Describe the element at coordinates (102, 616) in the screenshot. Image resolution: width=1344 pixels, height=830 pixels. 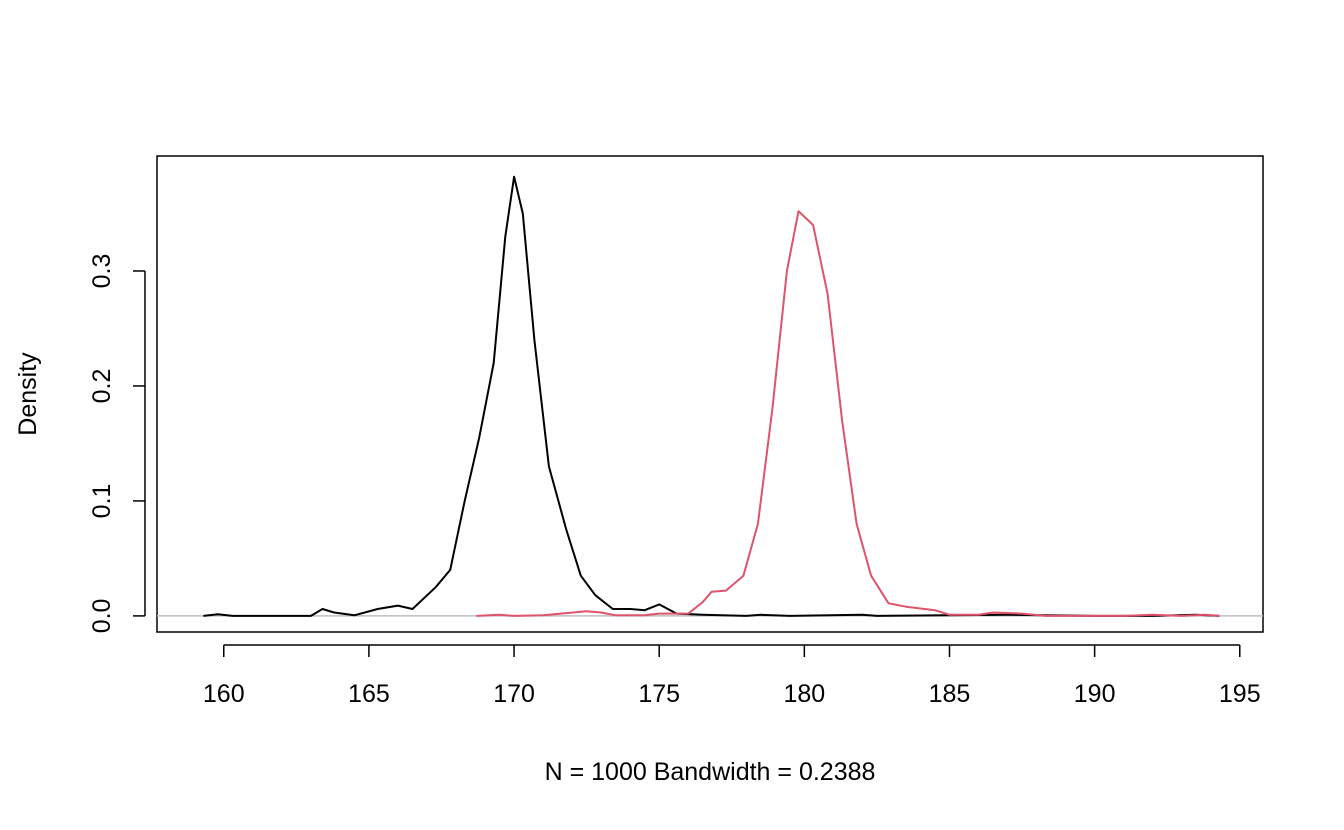
I see `y-tick-label: 0.0` at that location.